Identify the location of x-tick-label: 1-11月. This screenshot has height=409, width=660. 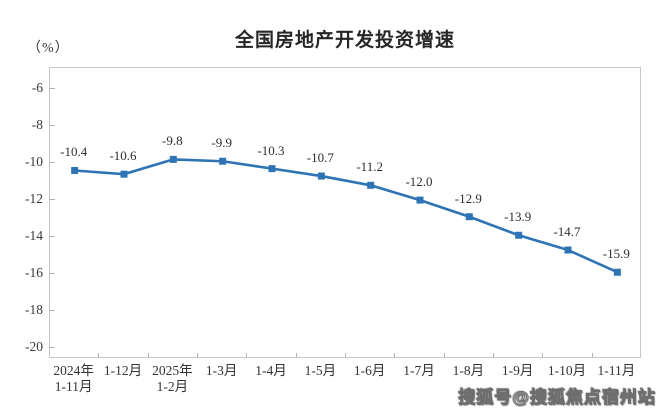
(616, 370).